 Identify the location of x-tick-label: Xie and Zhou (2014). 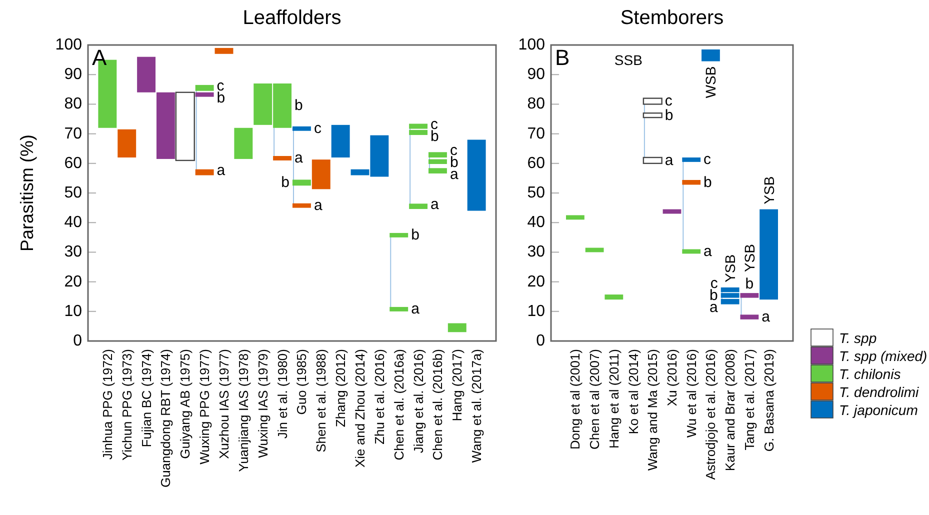
(360, 408).